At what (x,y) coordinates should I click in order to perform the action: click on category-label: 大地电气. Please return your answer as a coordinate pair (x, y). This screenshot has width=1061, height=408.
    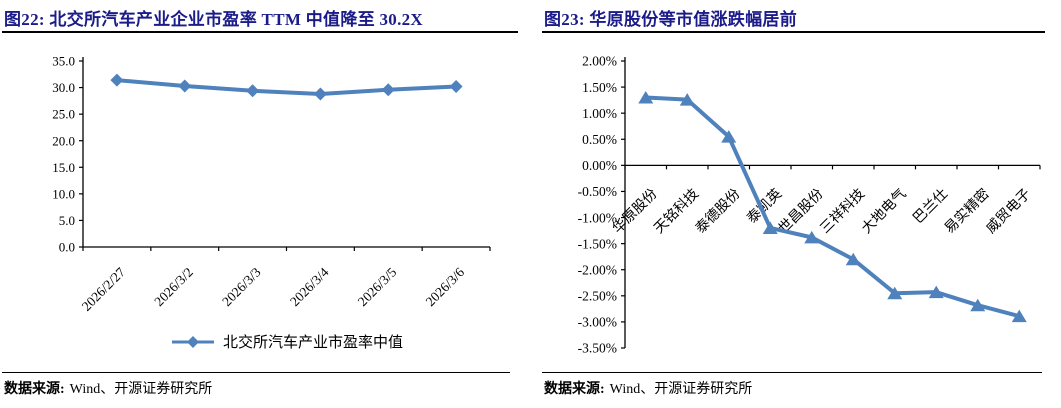
    Looking at the image, I should click on (884, 211).